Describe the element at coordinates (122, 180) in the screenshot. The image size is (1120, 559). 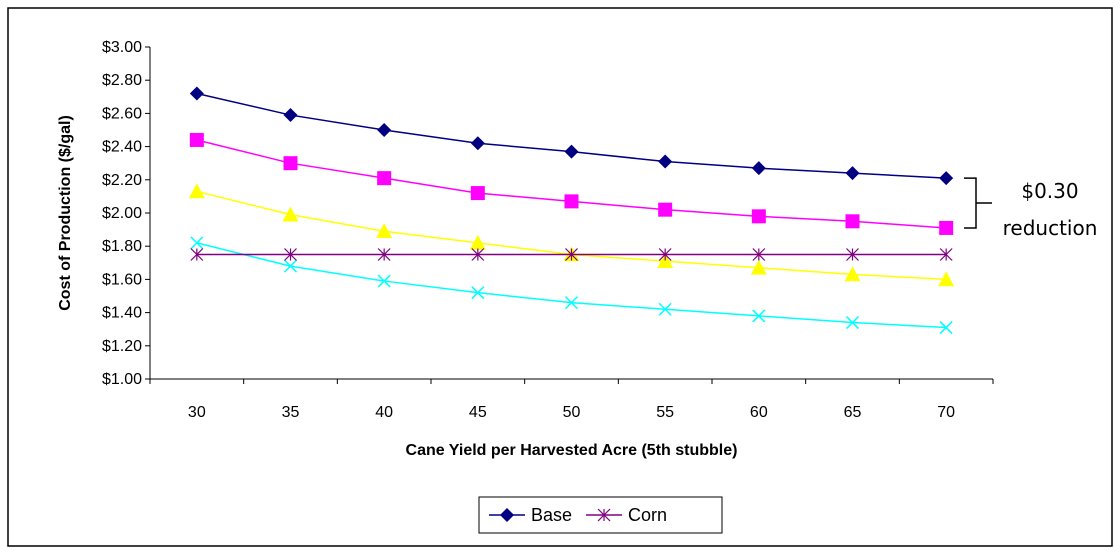
I see `y-tick-label: $2.20` at that location.